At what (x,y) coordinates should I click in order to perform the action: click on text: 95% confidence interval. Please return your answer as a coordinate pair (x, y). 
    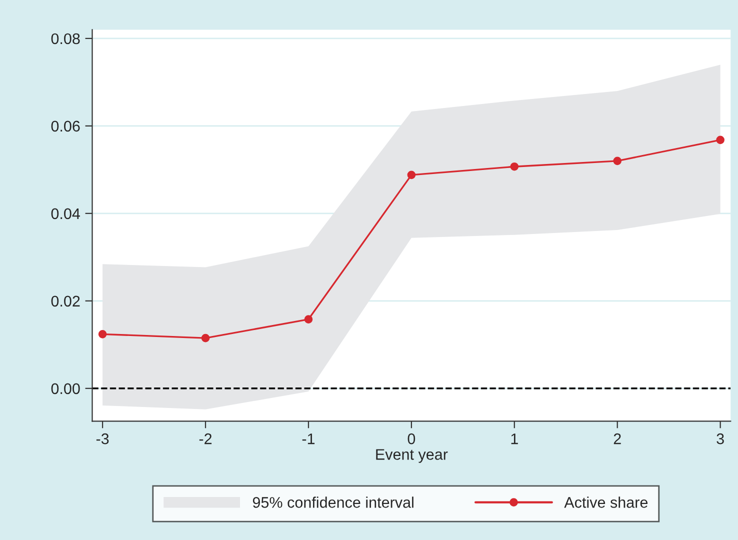
    Looking at the image, I should click on (333, 502).